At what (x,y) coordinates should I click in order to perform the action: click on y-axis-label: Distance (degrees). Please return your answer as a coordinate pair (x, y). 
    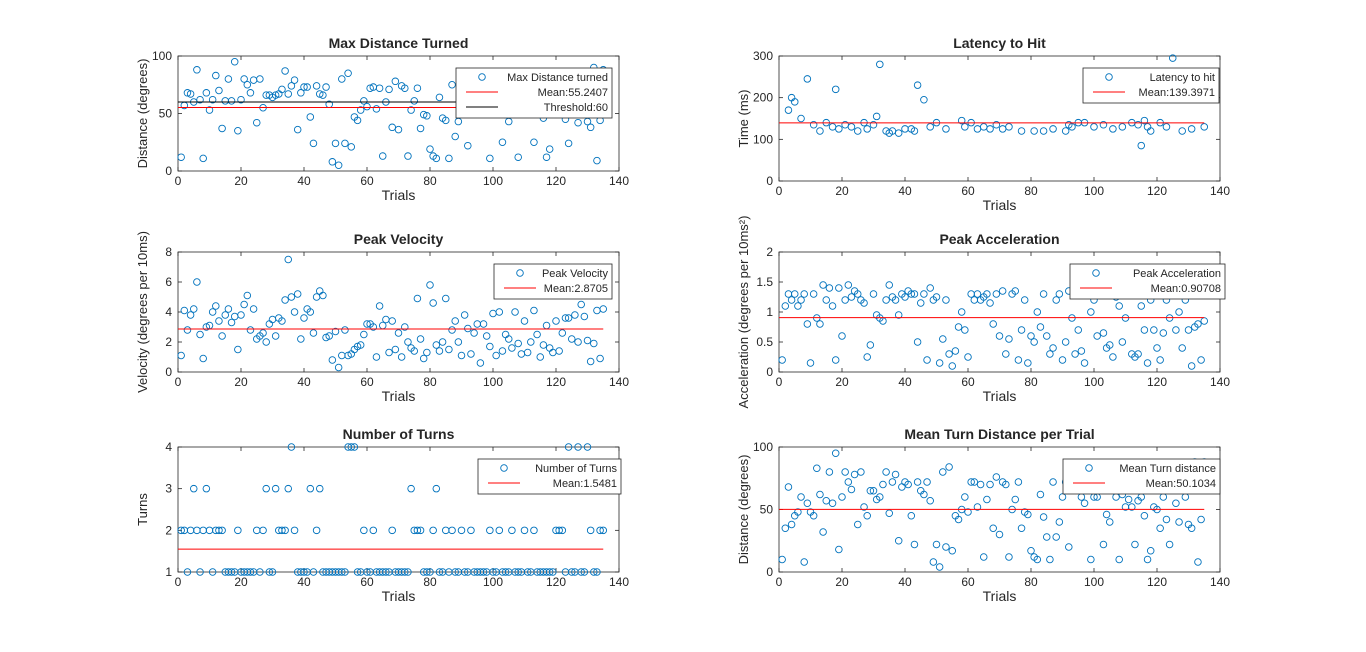
    Looking at the image, I should click on (142, 114).